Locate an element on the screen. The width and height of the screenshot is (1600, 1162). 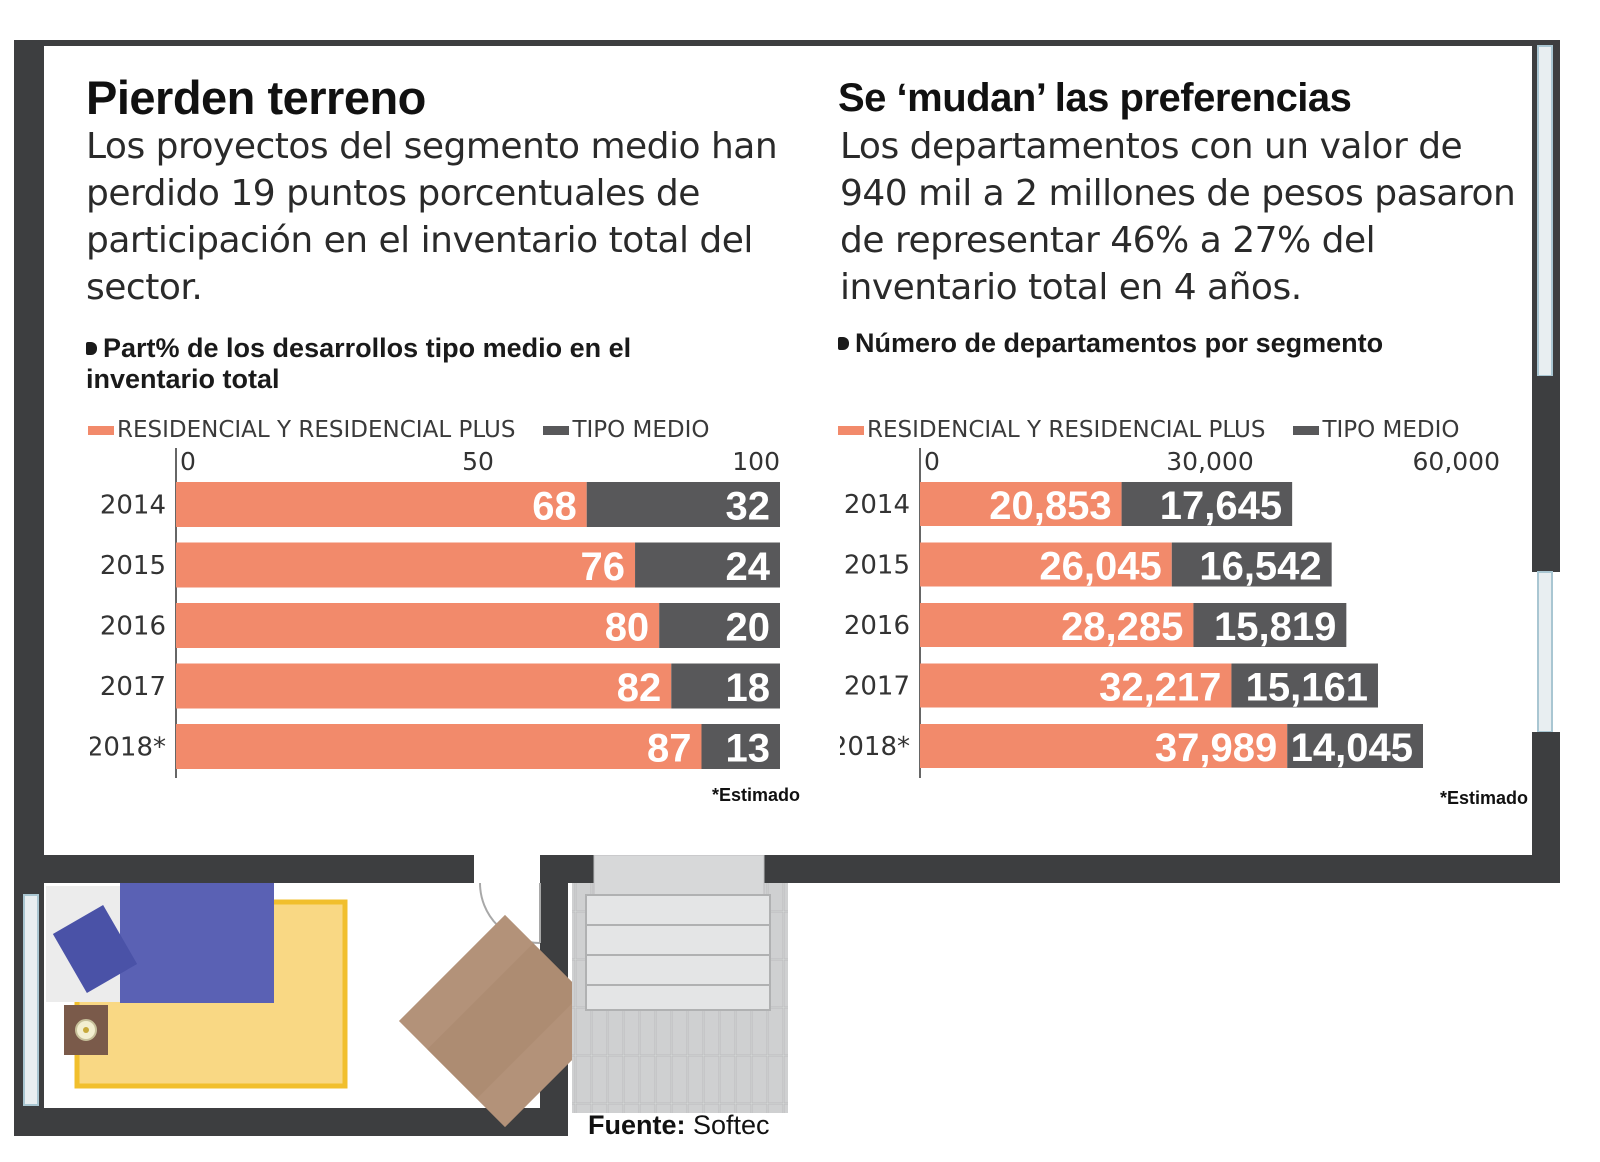
right-subtitle: Número de departamentos por segmento is located at coordinates (1183, 343).